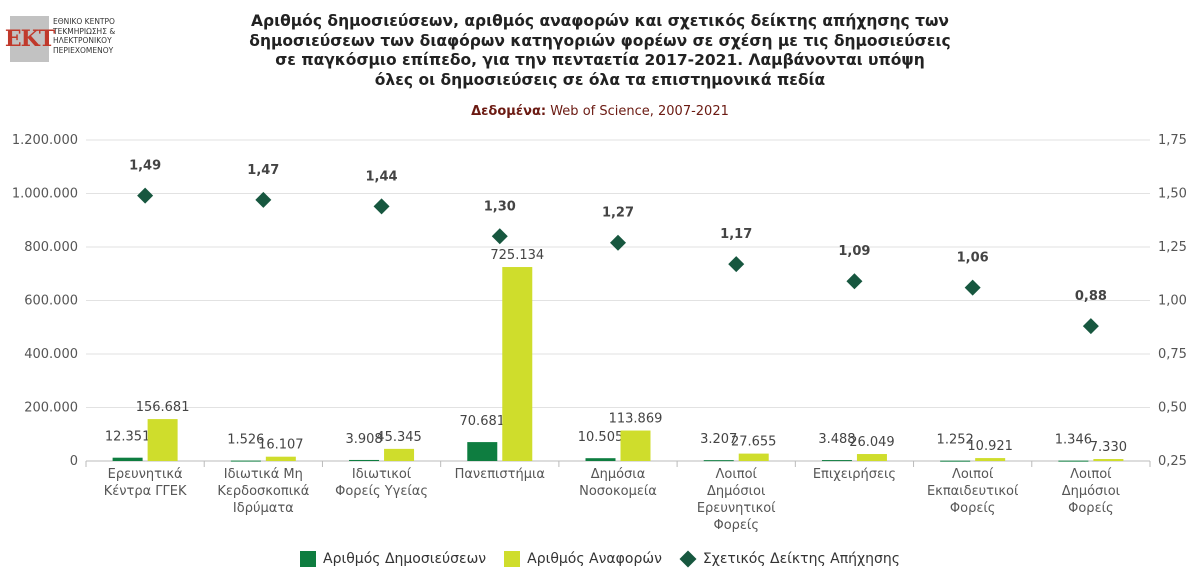 The image size is (1200, 586). I want to click on x-category-label: Νοσοκομεία, so click(618, 491).